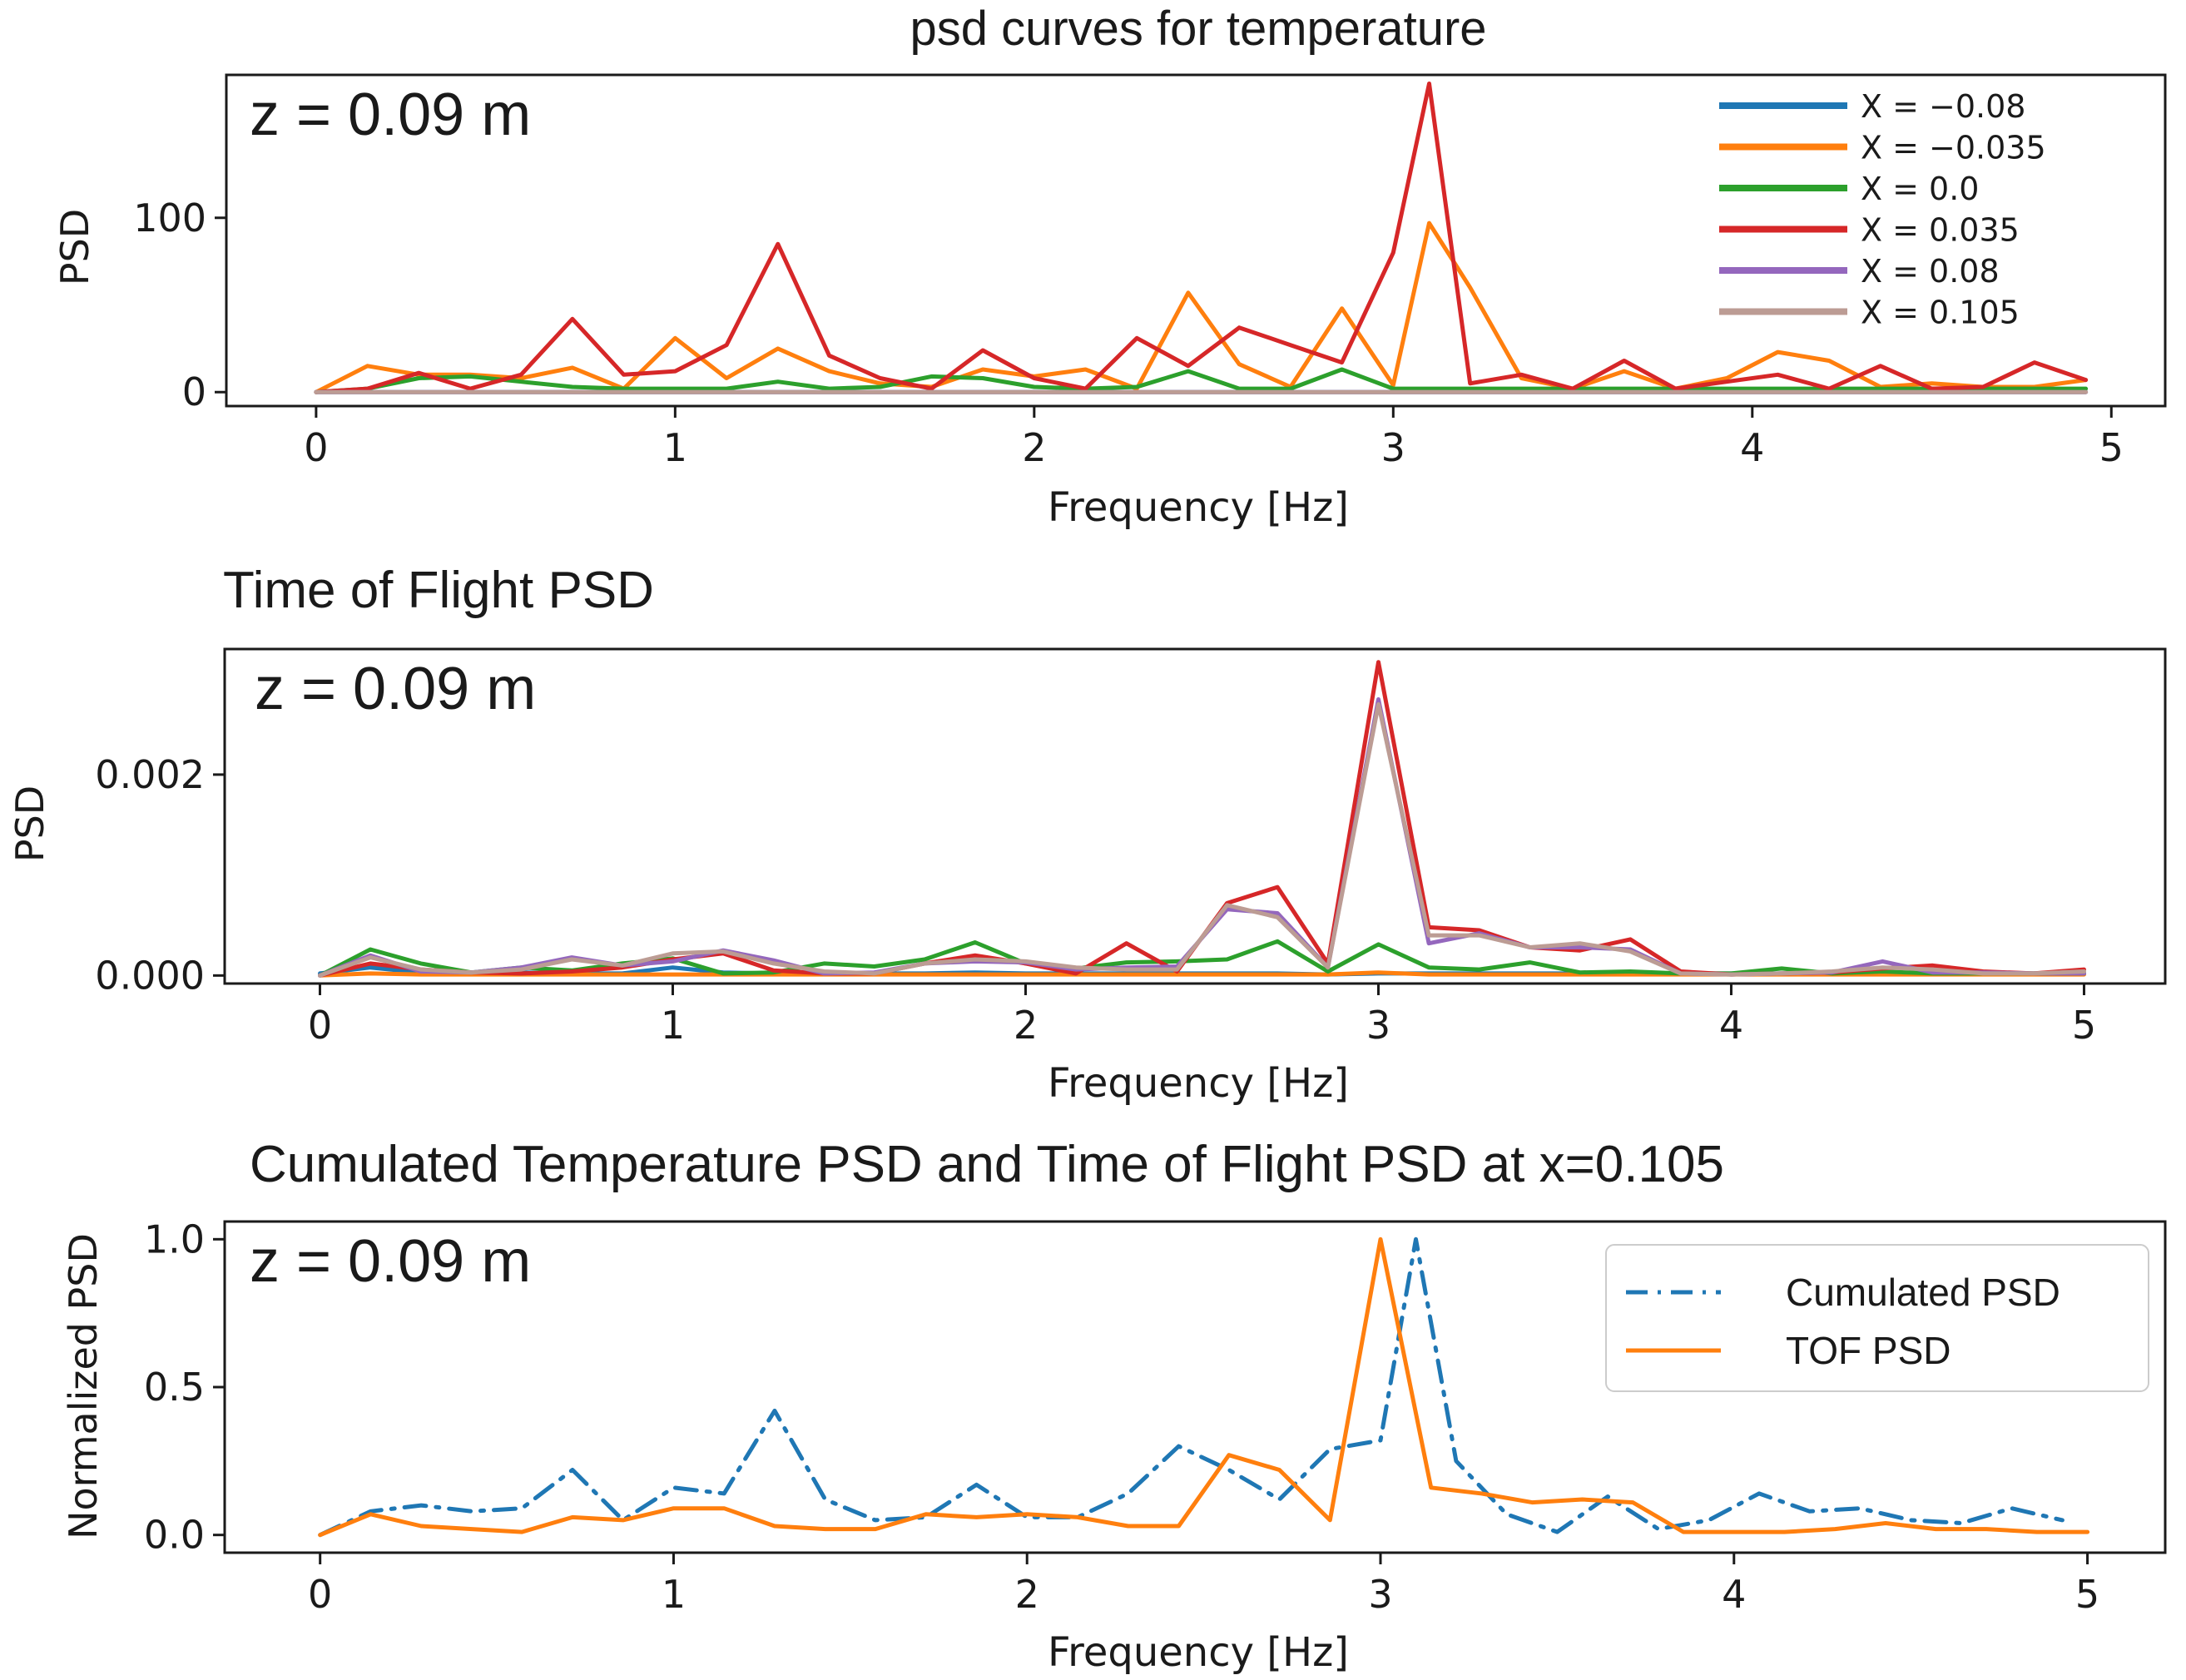 The width and height of the screenshot is (2186, 1680). I want to click on legend-label: X = 0.105, so click(1940, 313).